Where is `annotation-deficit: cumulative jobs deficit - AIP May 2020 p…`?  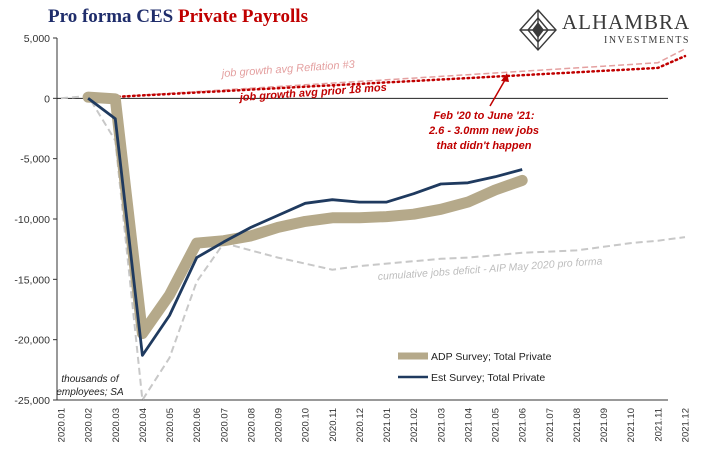 annotation-deficit: cumulative jobs deficit - AIP May 2020 p… is located at coordinates (490, 269).